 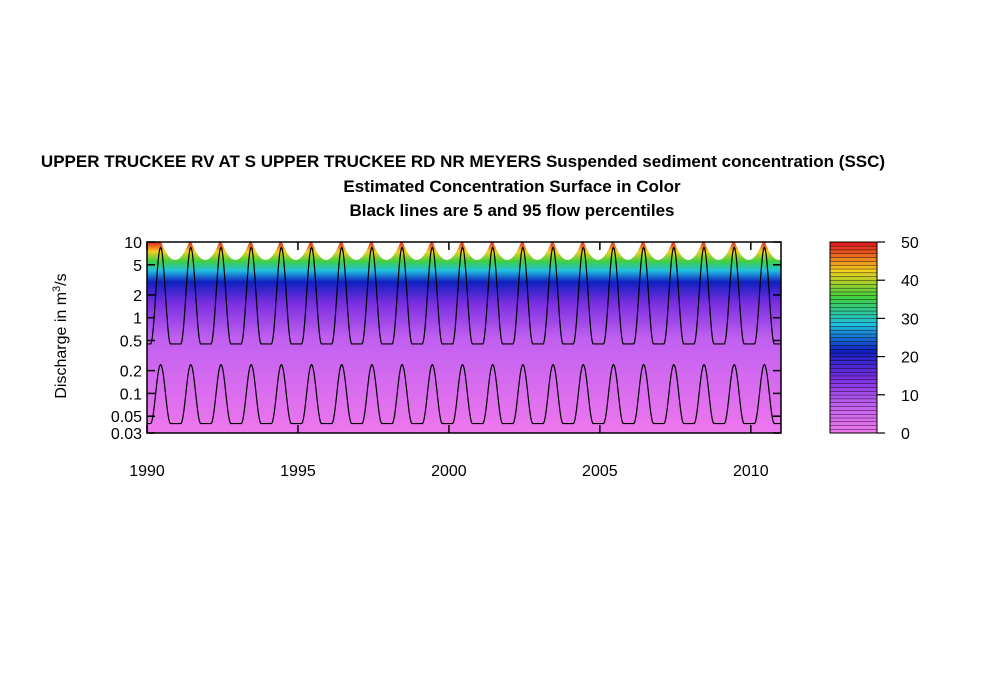 I want to click on colorbar: 0 10 20 30 40 50, so click(x=874, y=339).